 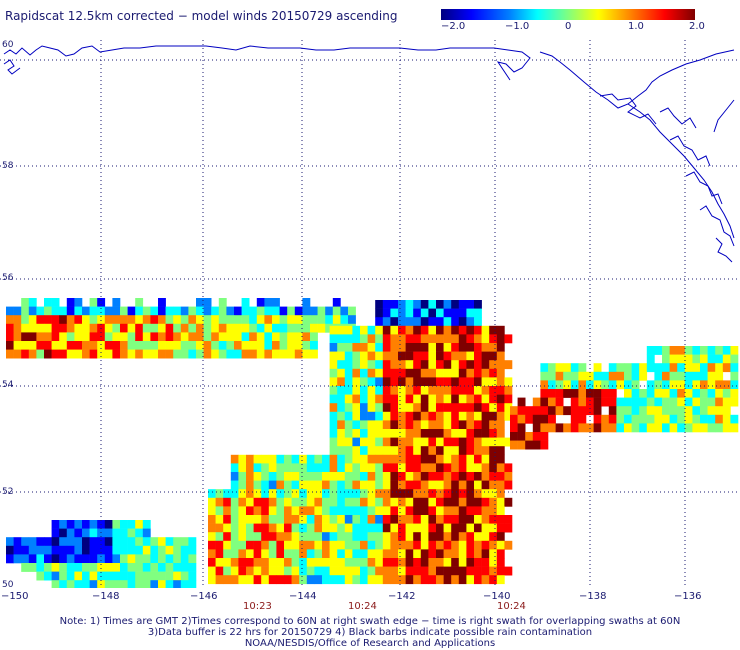 What do you see at coordinates (303, 596) in the screenshot?
I see `lon-label: −144` at bounding box center [303, 596].